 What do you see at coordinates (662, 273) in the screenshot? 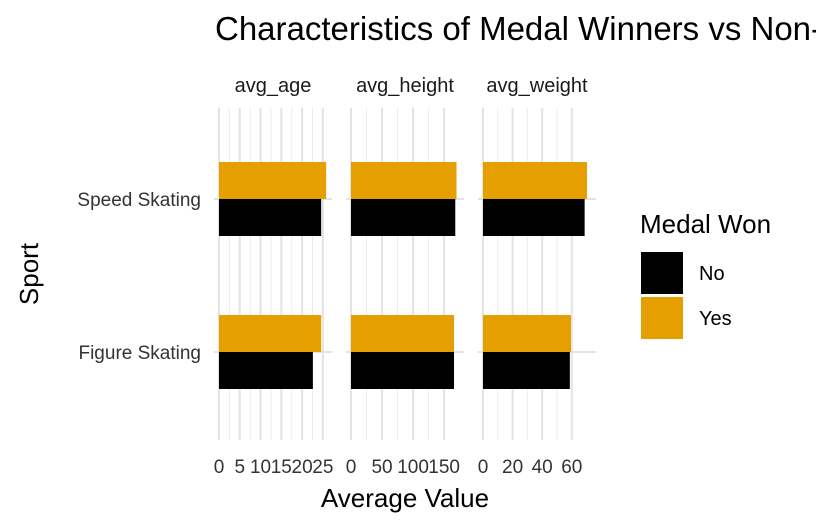
I see `legend-key-no` at bounding box center [662, 273].